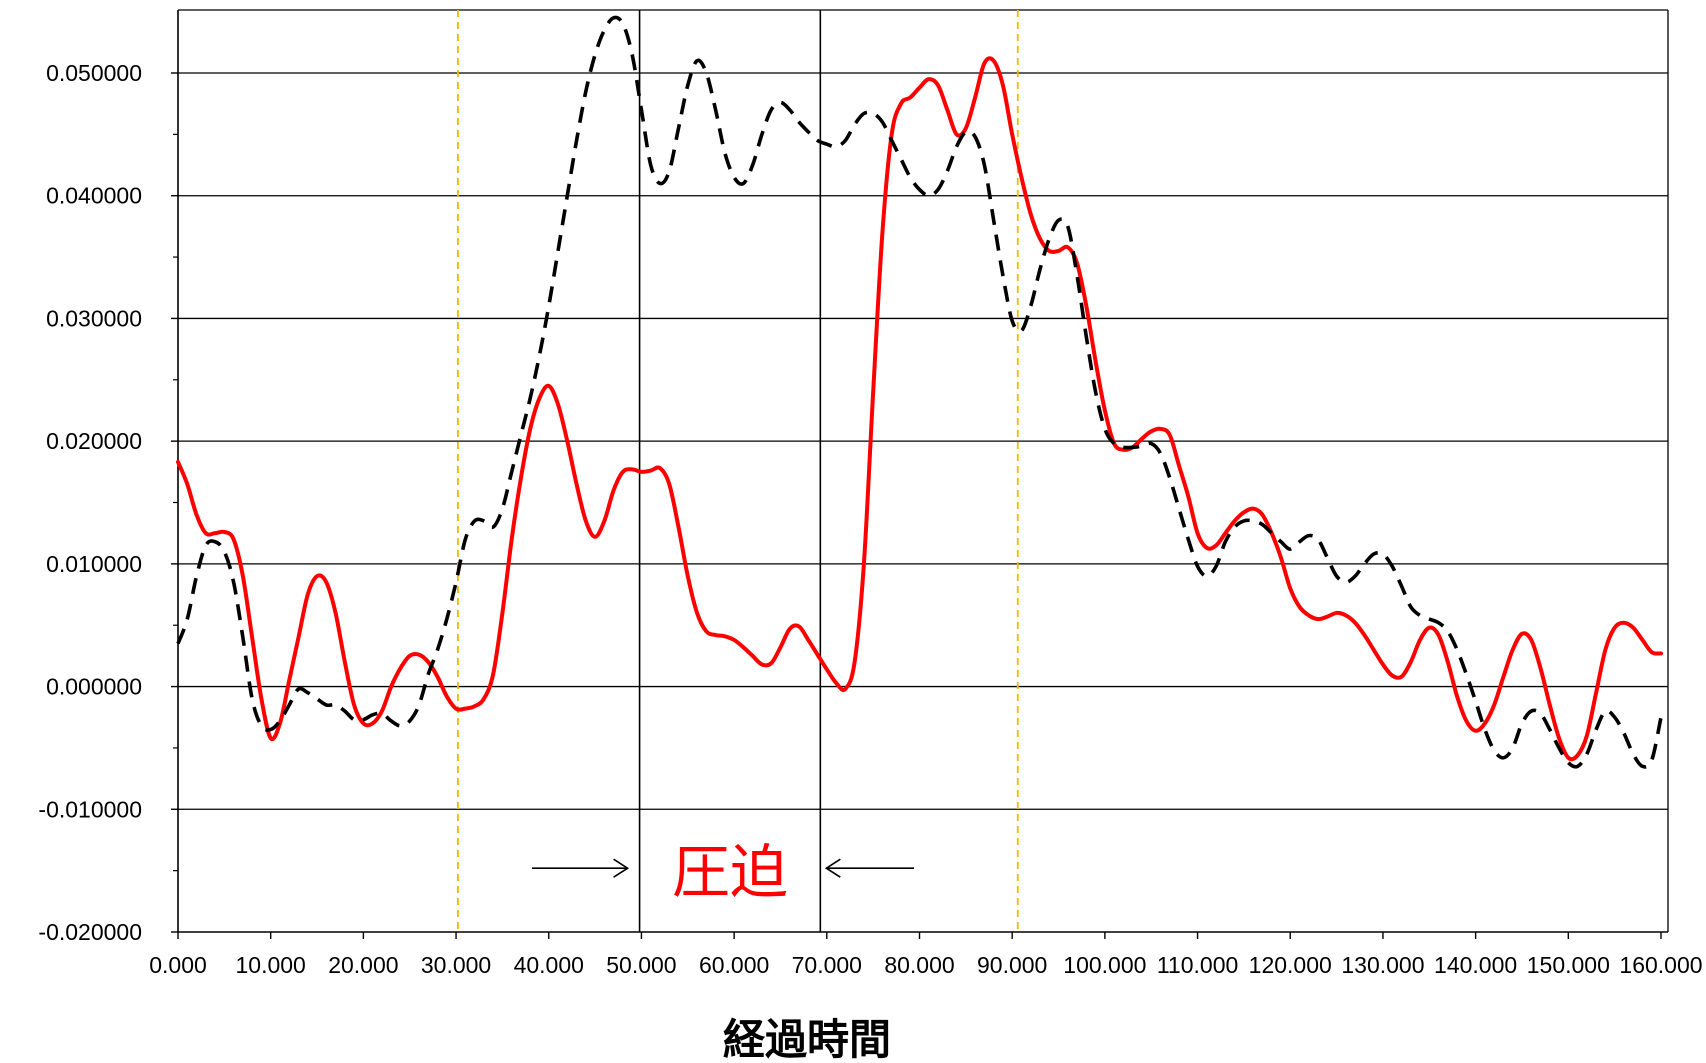  What do you see at coordinates (621, 868) in the screenshot?
I see `annotation-left-arrowhead` at bounding box center [621, 868].